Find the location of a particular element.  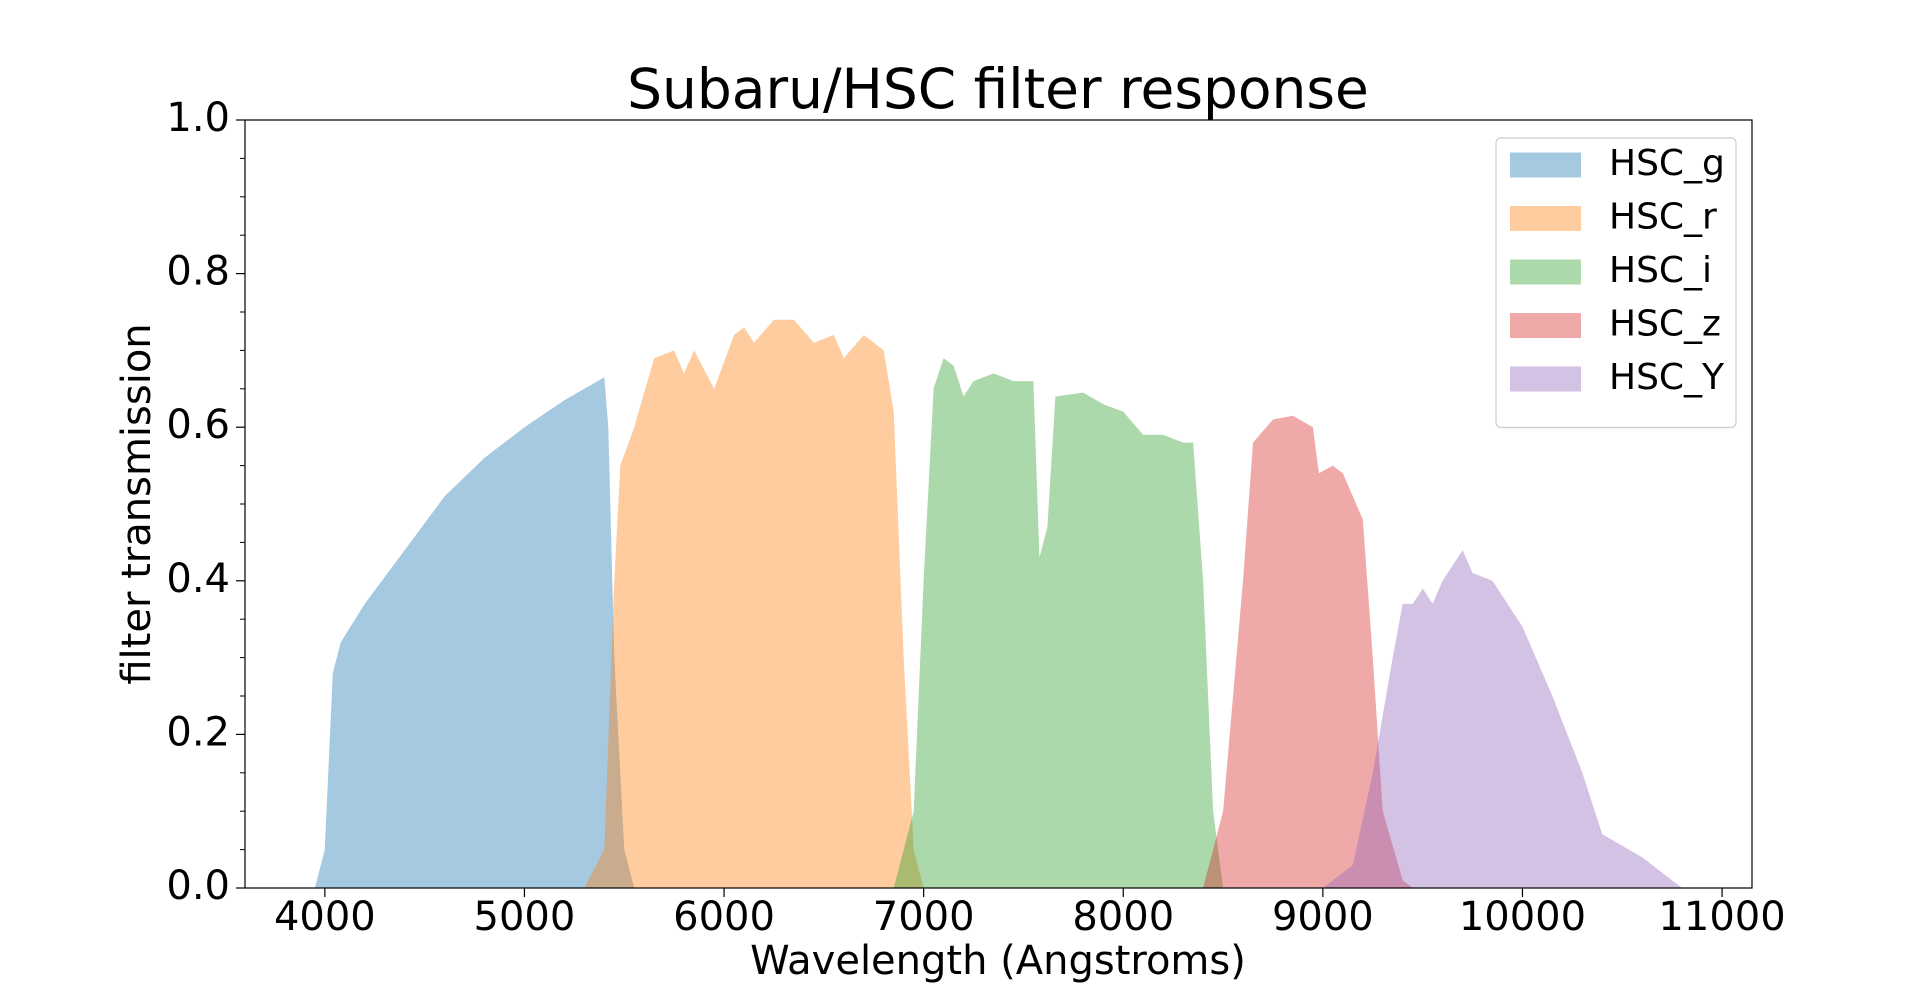

legend-label: HSC_z is located at coordinates (1665, 324).